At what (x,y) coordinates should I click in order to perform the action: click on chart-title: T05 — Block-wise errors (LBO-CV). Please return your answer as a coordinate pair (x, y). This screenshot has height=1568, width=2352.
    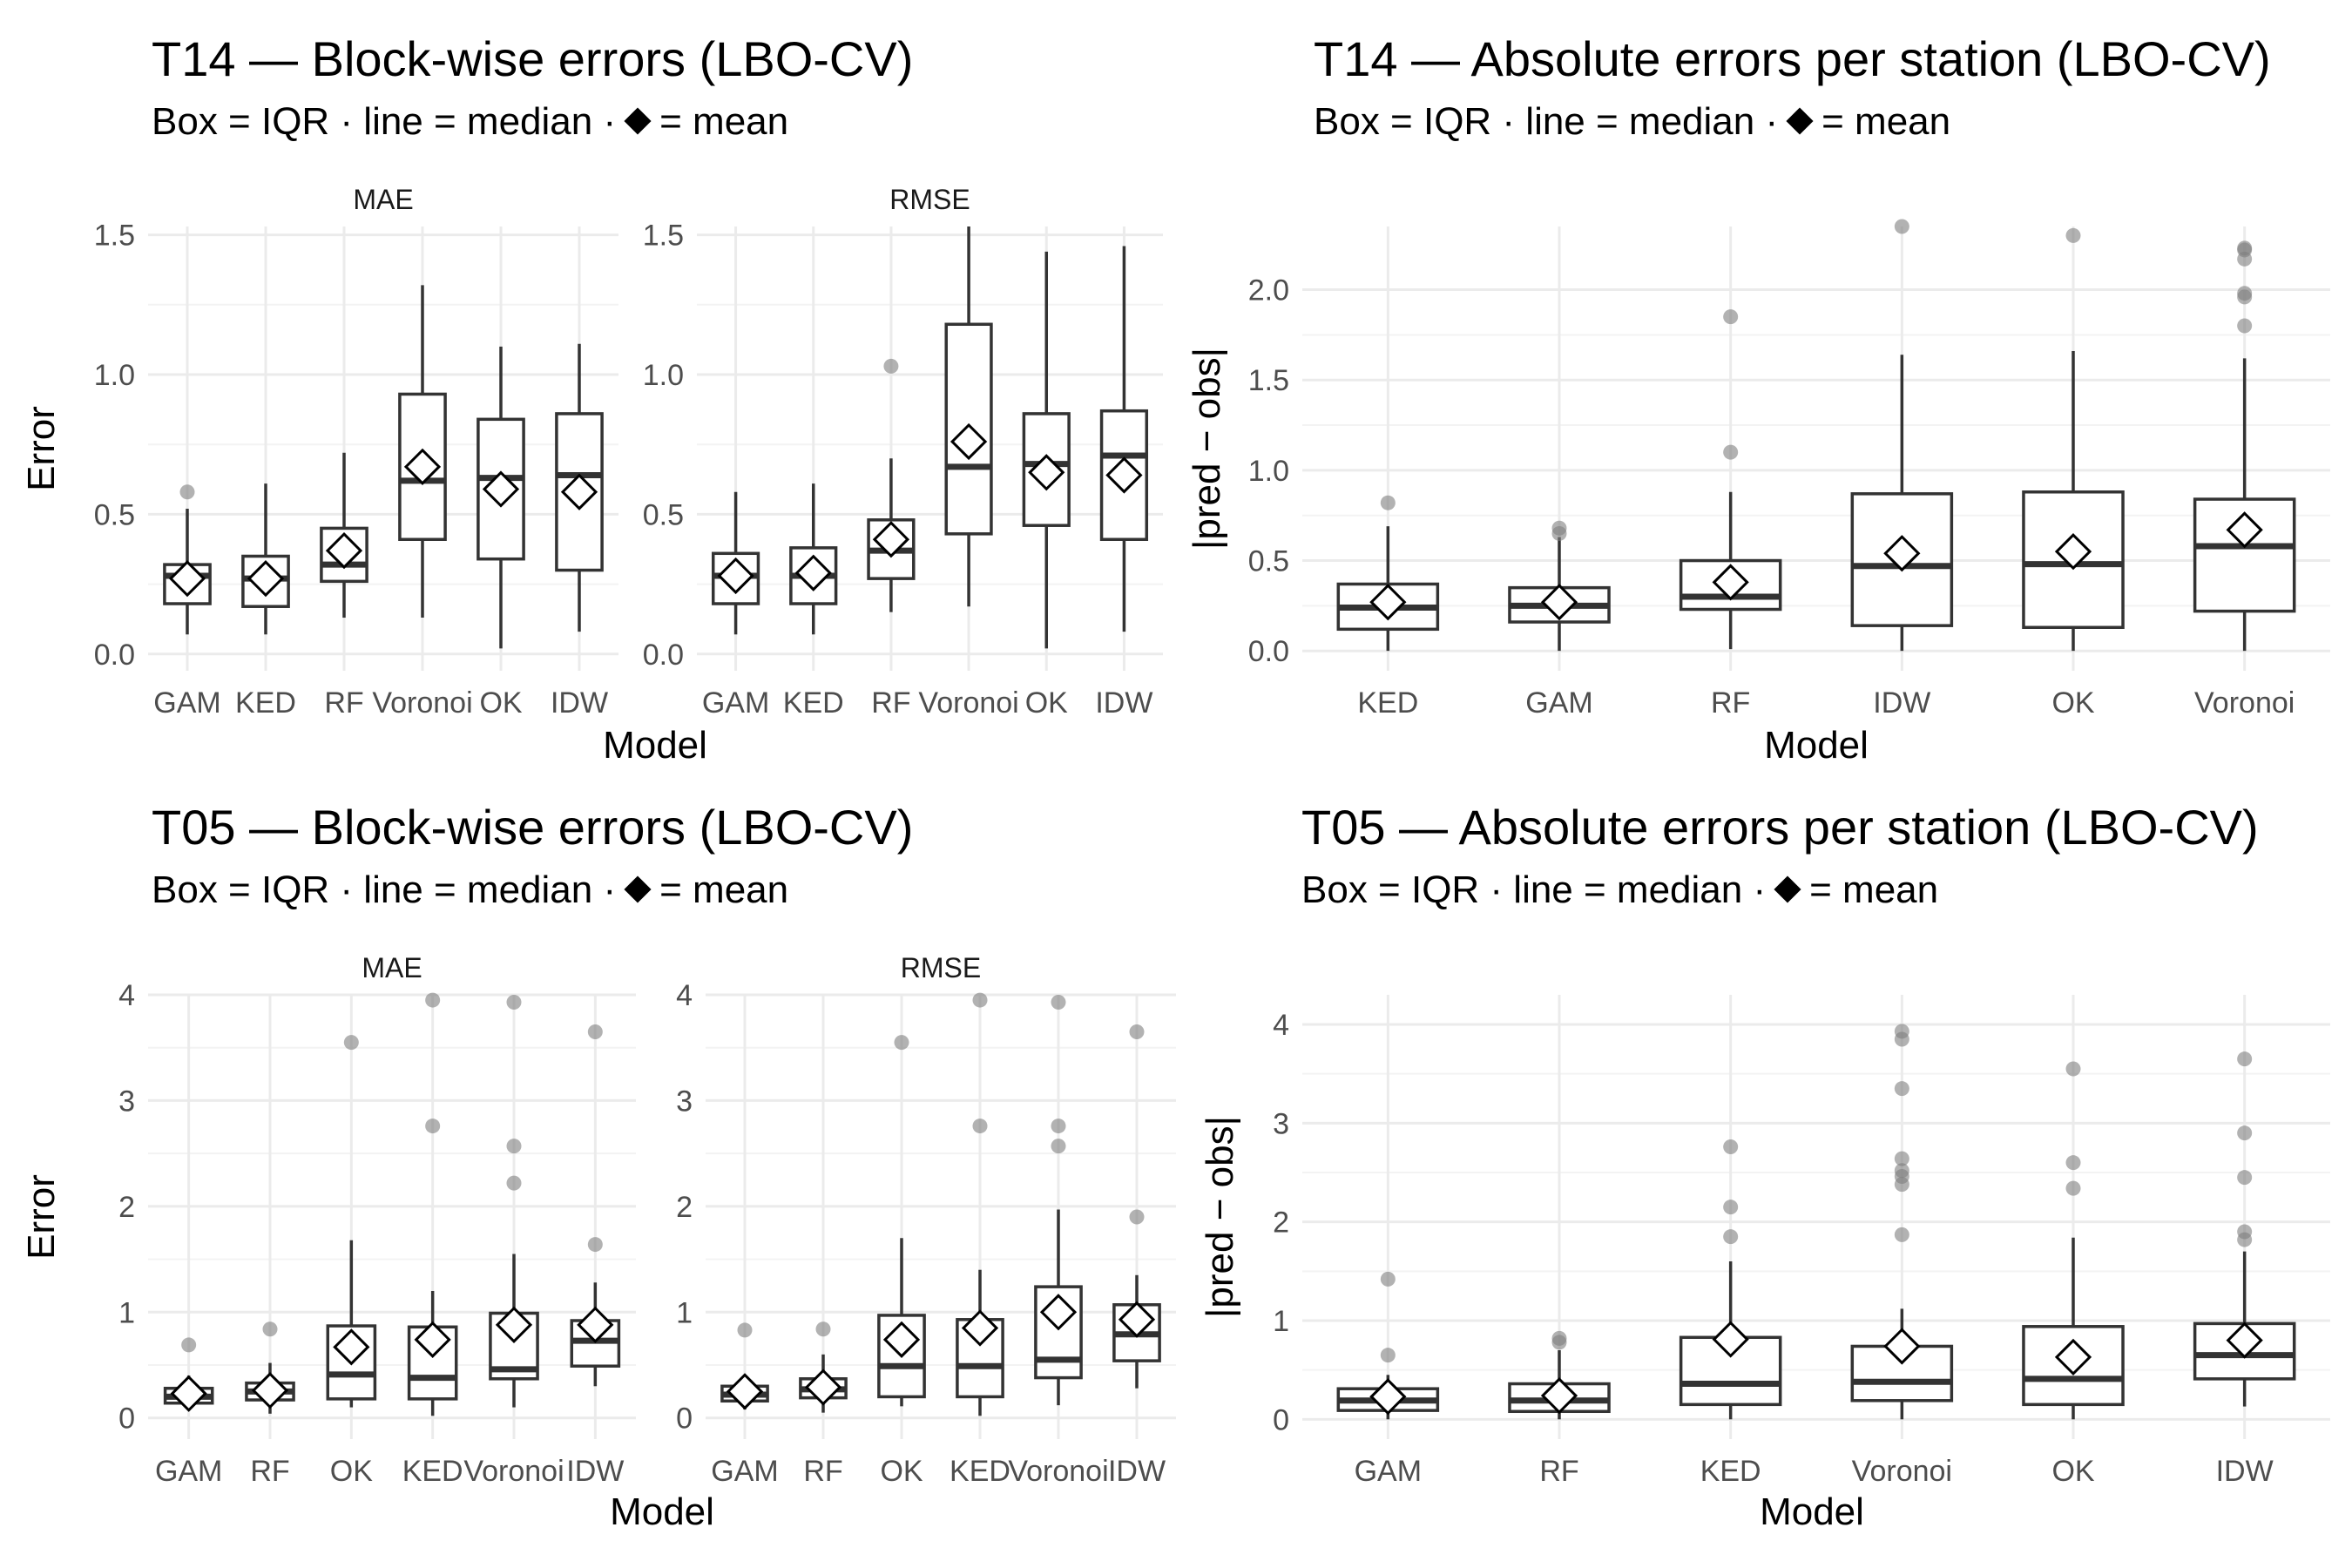
    Looking at the image, I should click on (533, 827).